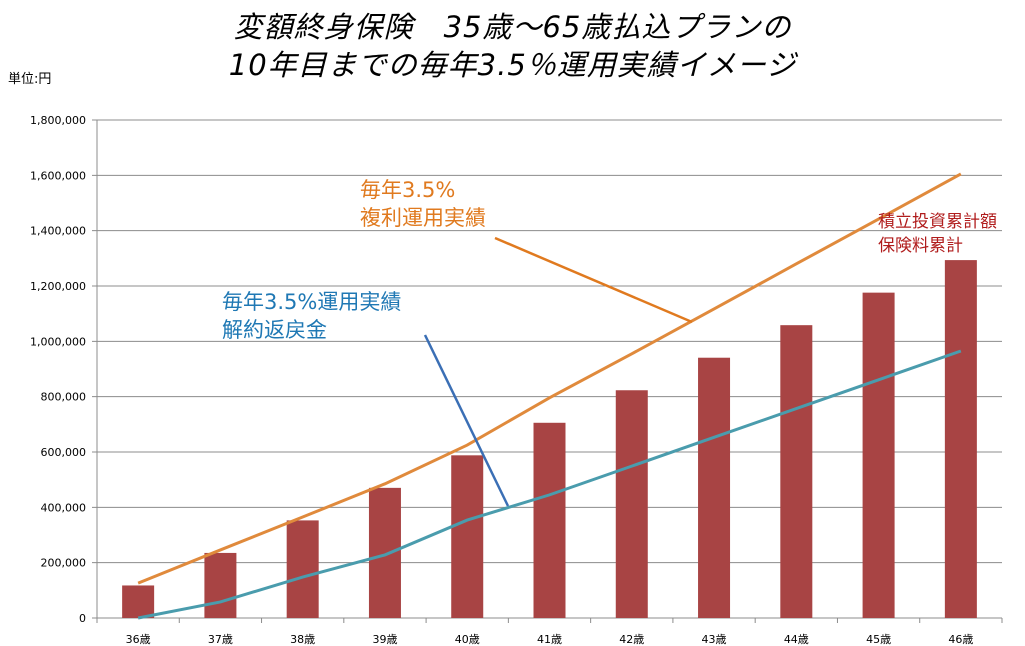  What do you see at coordinates (58, 120) in the screenshot?
I see `y-tick-label: 1,800,000` at bounding box center [58, 120].